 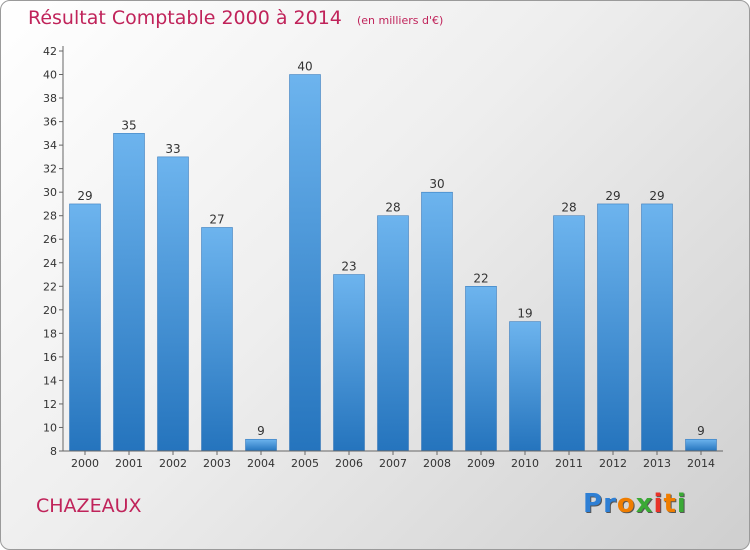 What do you see at coordinates (50, 263) in the screenshot?
I see `y-tick-label: 24` at bounding box center [50, 263].